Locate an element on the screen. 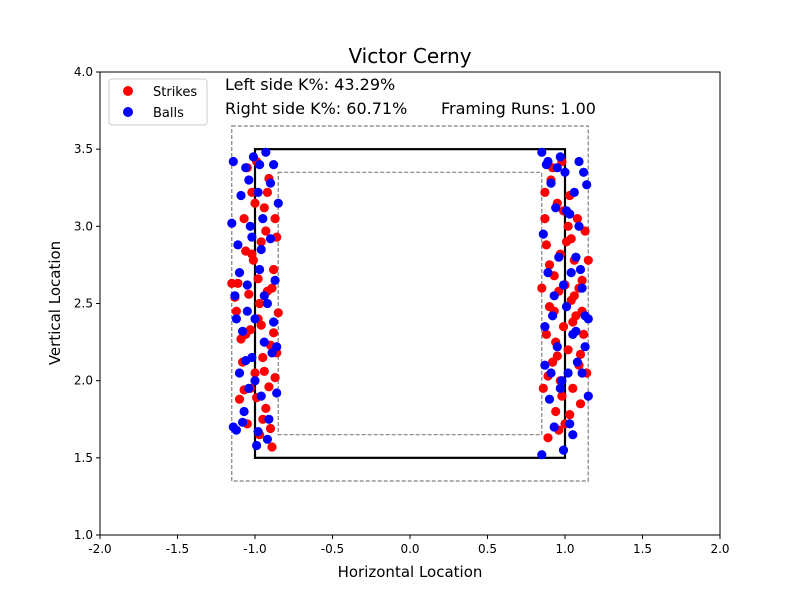  x-tick-label: 0.0 is located at coordinates (409, 549).